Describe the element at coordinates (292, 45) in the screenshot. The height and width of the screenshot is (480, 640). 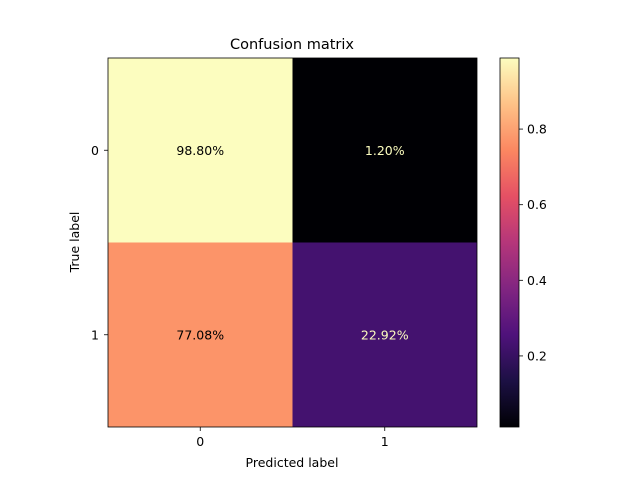
I see `chart-title: Confusion matrix` at that location.